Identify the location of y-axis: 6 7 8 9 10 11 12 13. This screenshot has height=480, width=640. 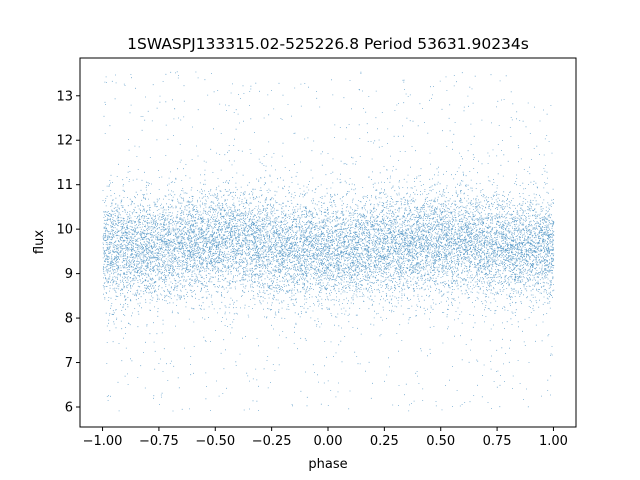
(68, 252).